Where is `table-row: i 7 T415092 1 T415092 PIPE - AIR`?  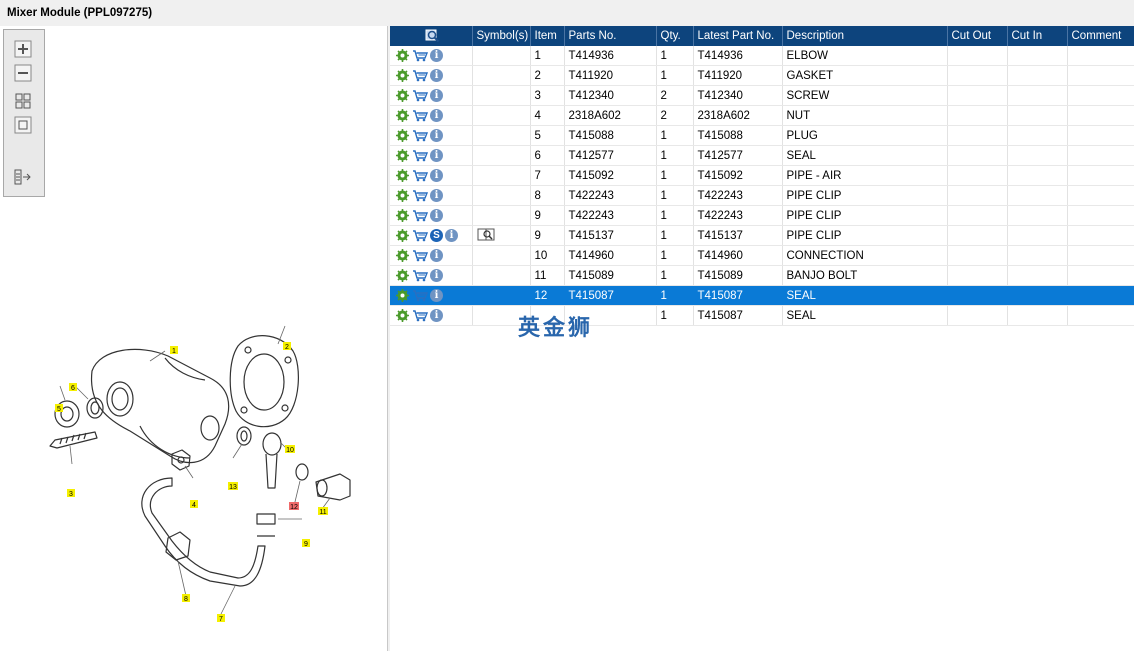
table-row: i 7 T415092 1 T415092 PIPE - AIR is located at coordinates (762, 175).